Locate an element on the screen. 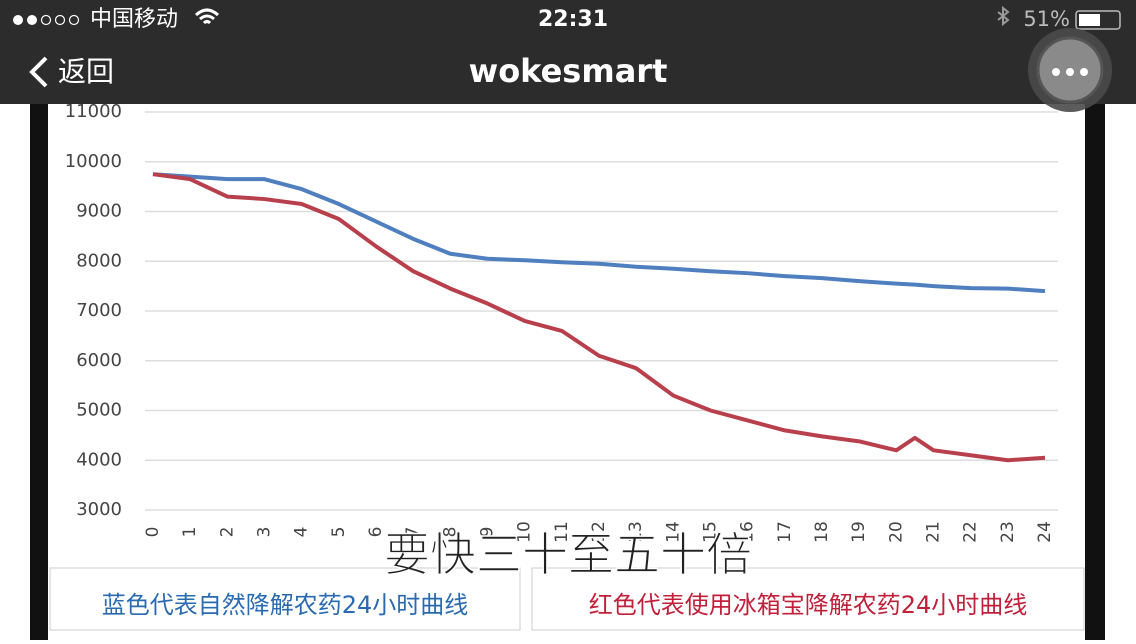 The height and width of the screenshot is (644, 1136). battery-icon is located at coordinates (1098, 20).